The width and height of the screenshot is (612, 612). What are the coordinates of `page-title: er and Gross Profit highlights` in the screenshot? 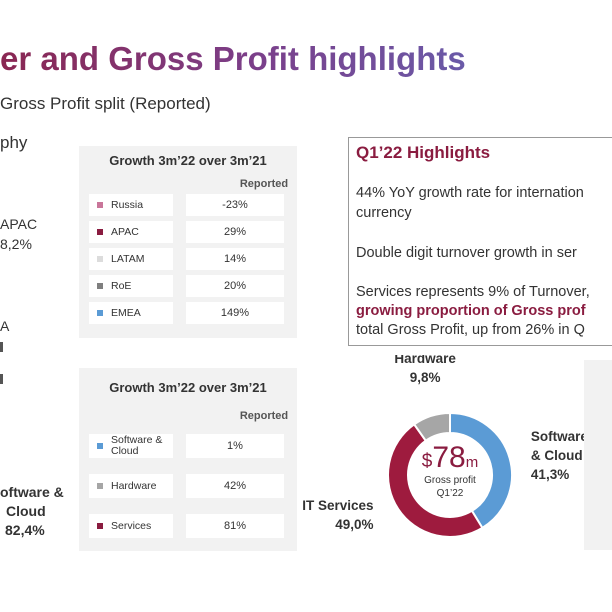 It's located at (233, 58).